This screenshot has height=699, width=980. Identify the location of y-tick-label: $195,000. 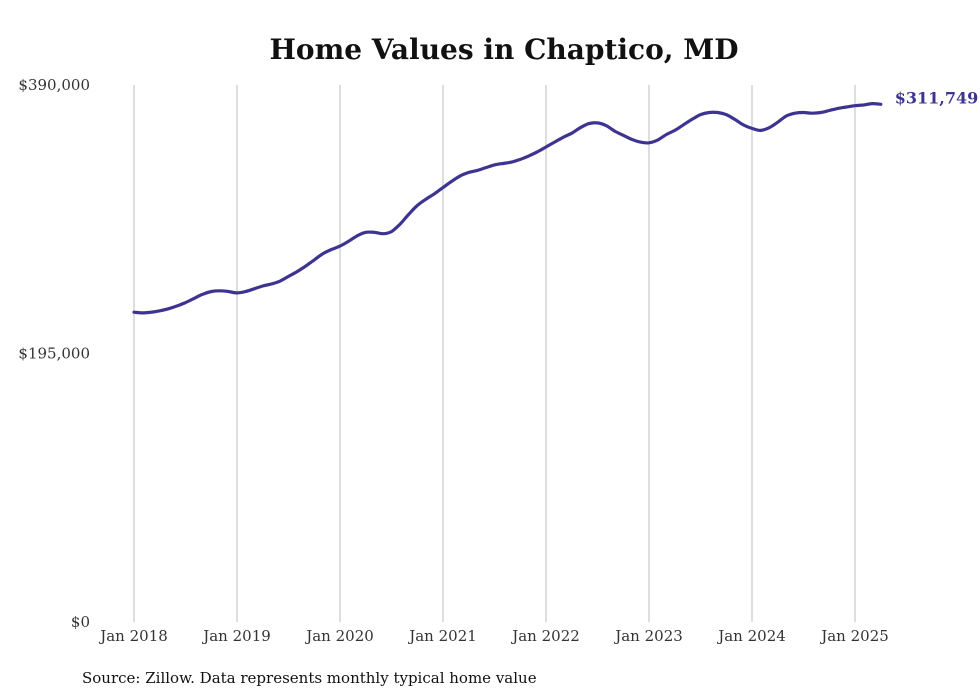
(54, 354).